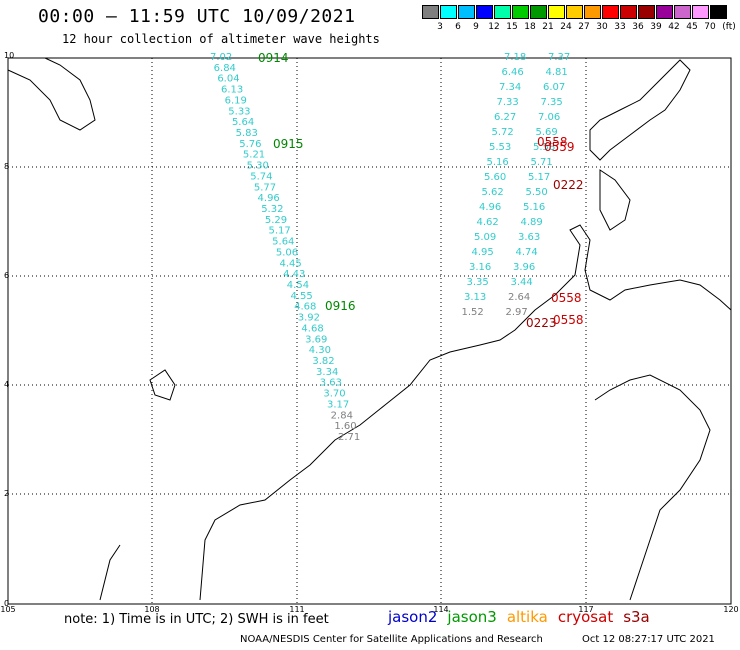 The height and width of the screenshot is (650, 740). I want to click on sulawesi-coast, so click(652, 487).